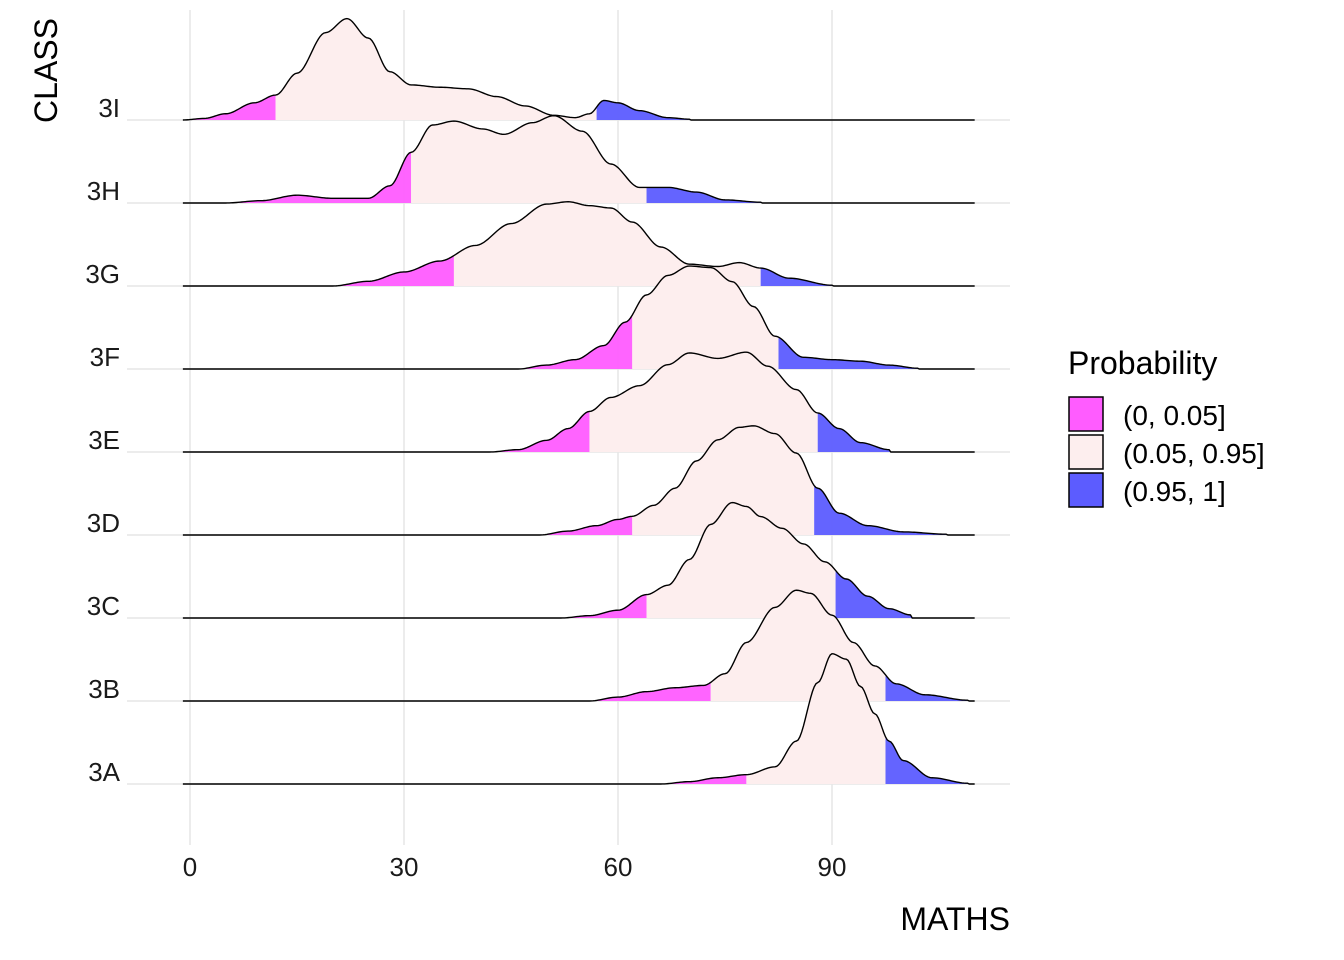 This screenshot has height=960, width=1344. What do you see at coordinates (404, 867) in the screenshot?
I see `x-tick-label: 30` at bounding box center [404, 867].